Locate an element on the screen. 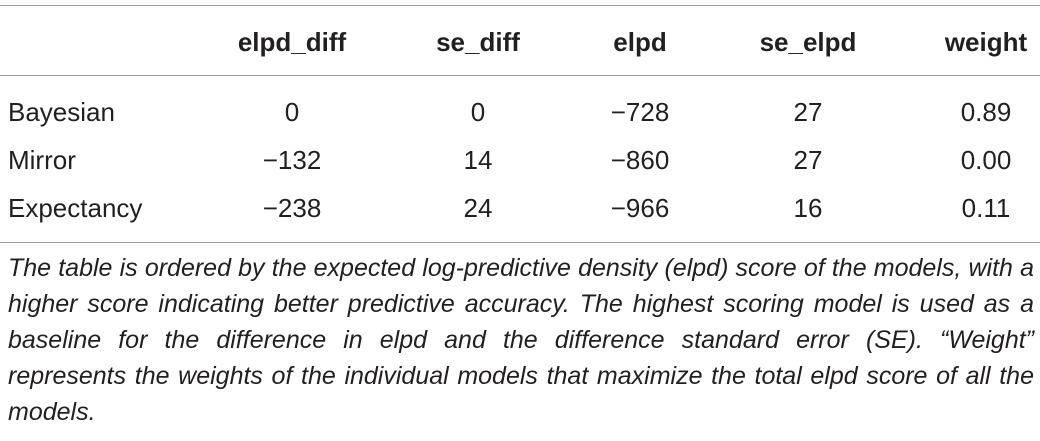 The height and width of the screenshot is (441, 1040). column-header: elpd_diff is located at coordinates (292, 42).